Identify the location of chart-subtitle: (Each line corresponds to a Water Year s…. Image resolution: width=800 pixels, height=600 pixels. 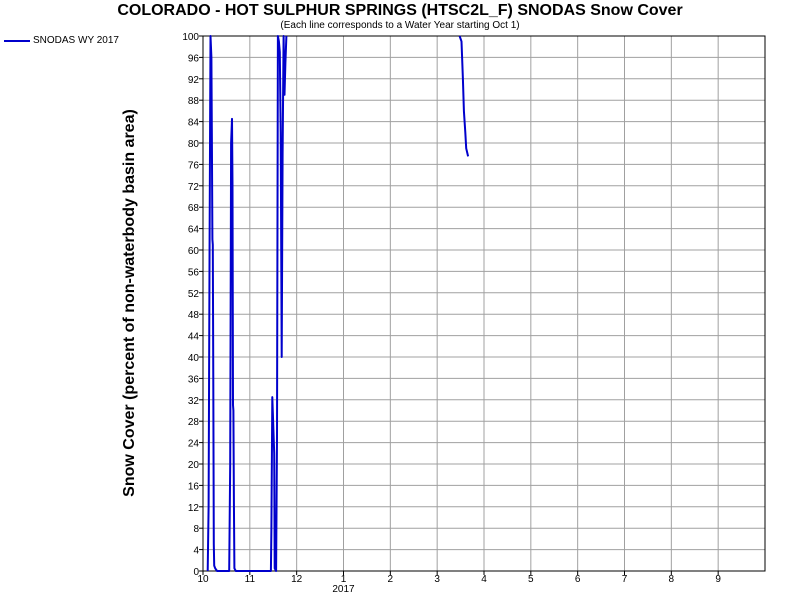
(400, 25).